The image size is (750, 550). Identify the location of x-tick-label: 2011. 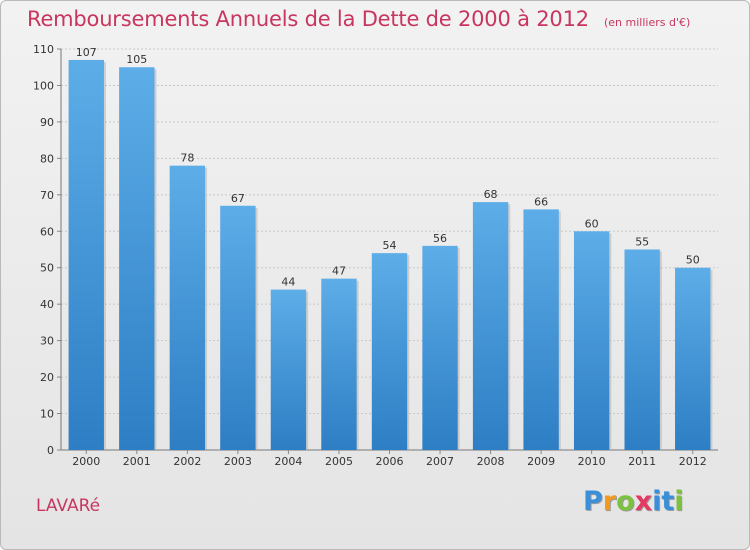
(642, 461).